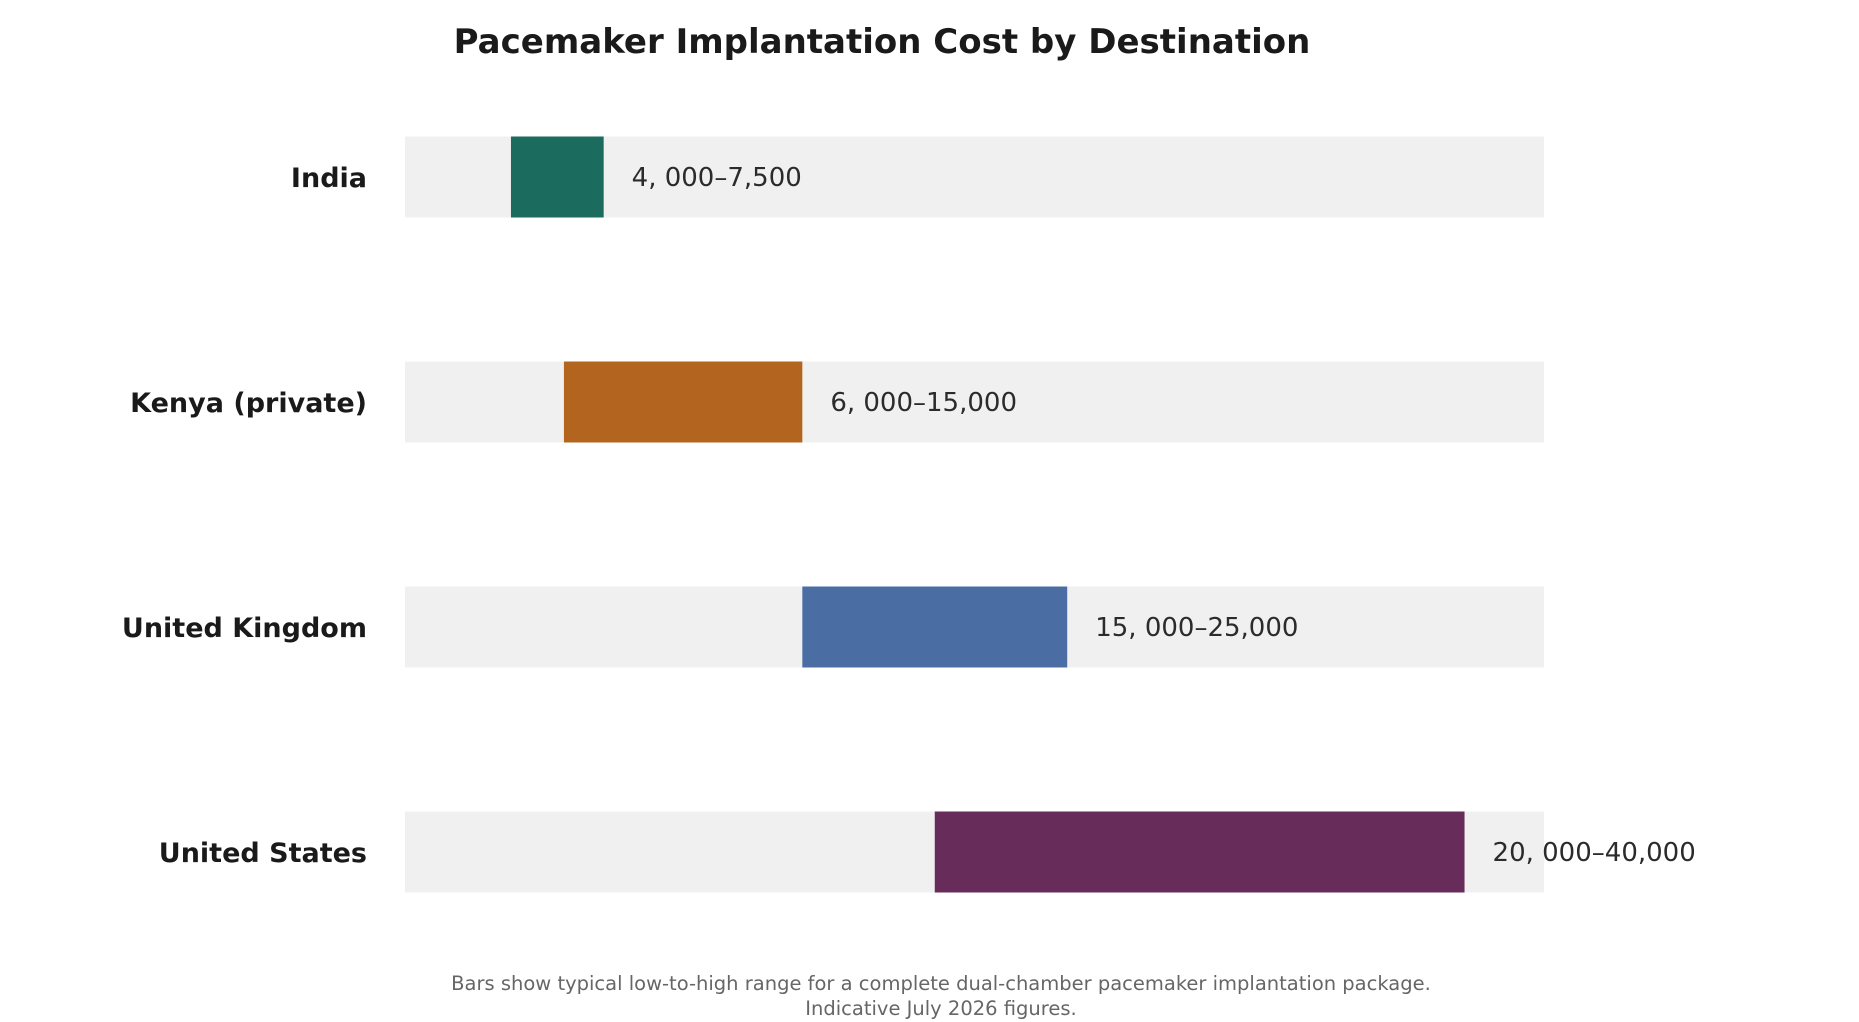 The width and height of the screenshot is (1859, 1022). I want to click on chart-row: United Kingdom 15, 000–25,000, so click(833, 627).